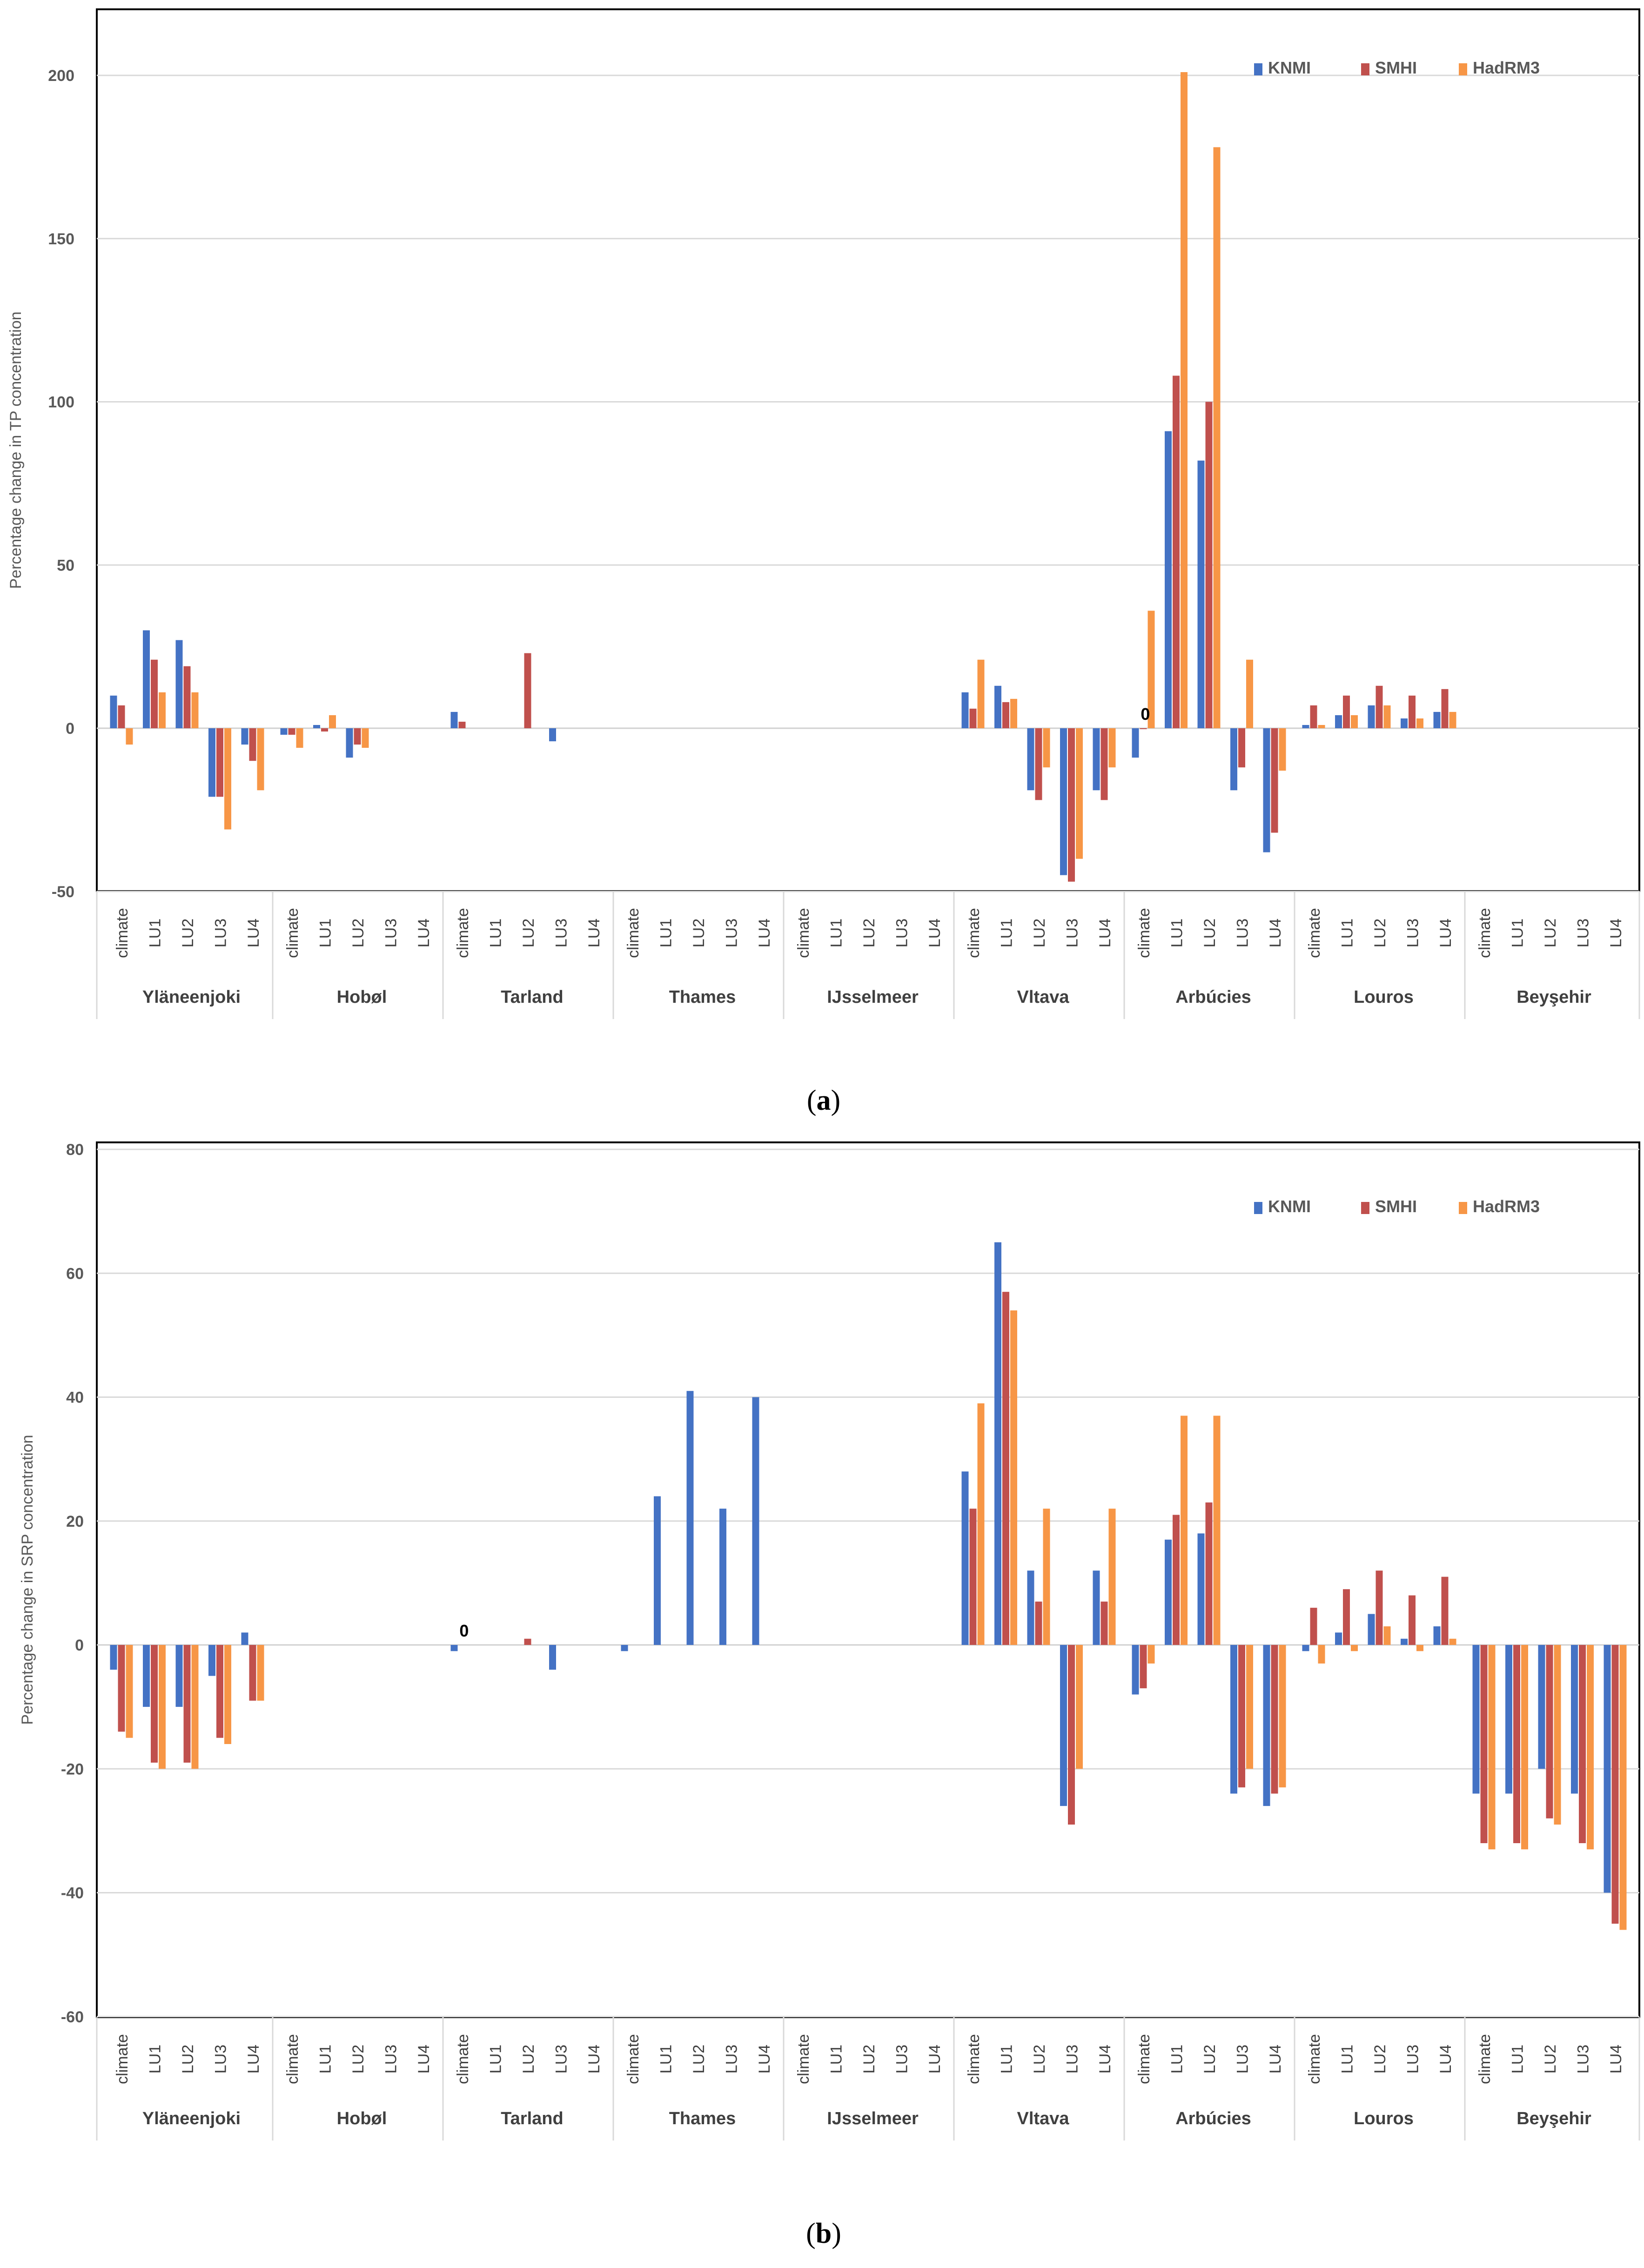 The image size is (1644, 2268). I want to click on bar-knmi-vltava-lu2, so click(1030, 1607).